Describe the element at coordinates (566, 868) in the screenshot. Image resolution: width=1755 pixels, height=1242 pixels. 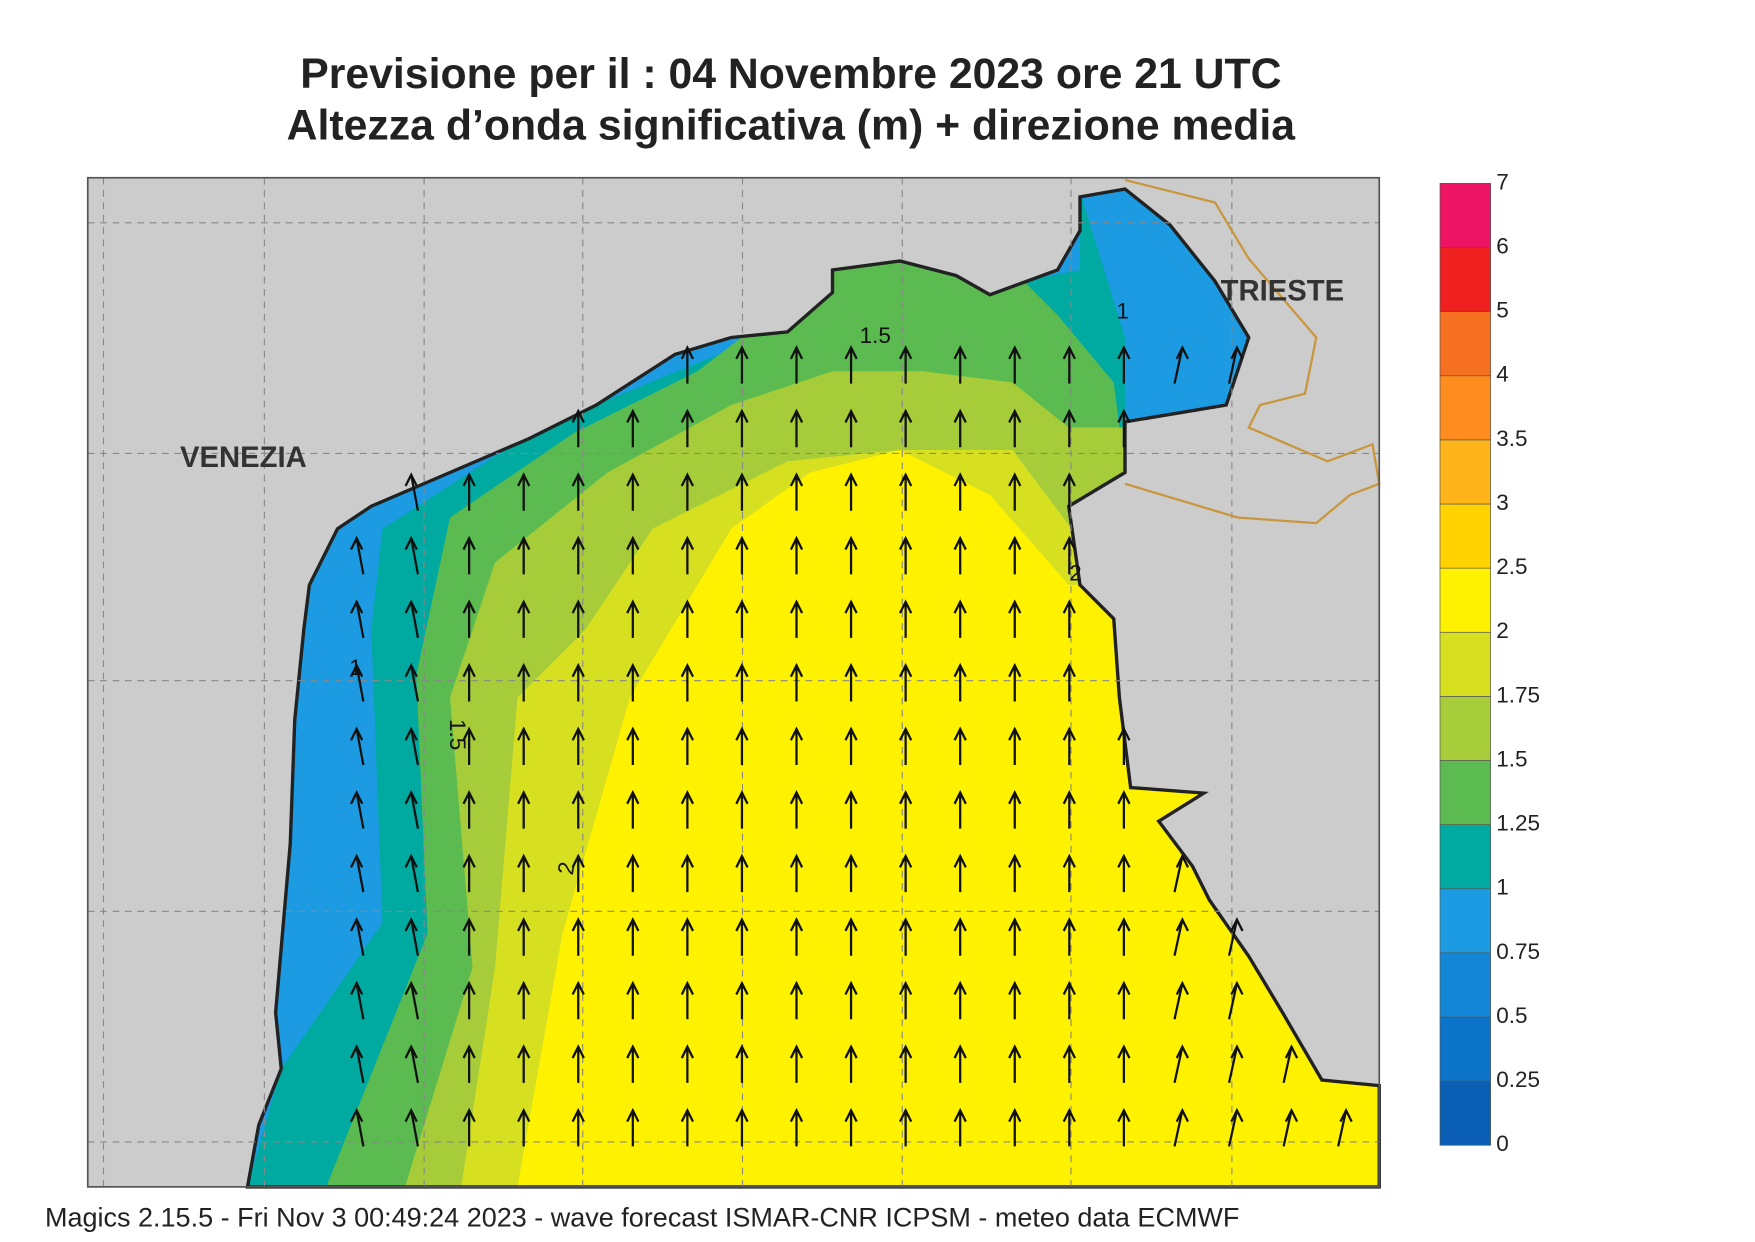
I see `contour-label: 2` at that location.